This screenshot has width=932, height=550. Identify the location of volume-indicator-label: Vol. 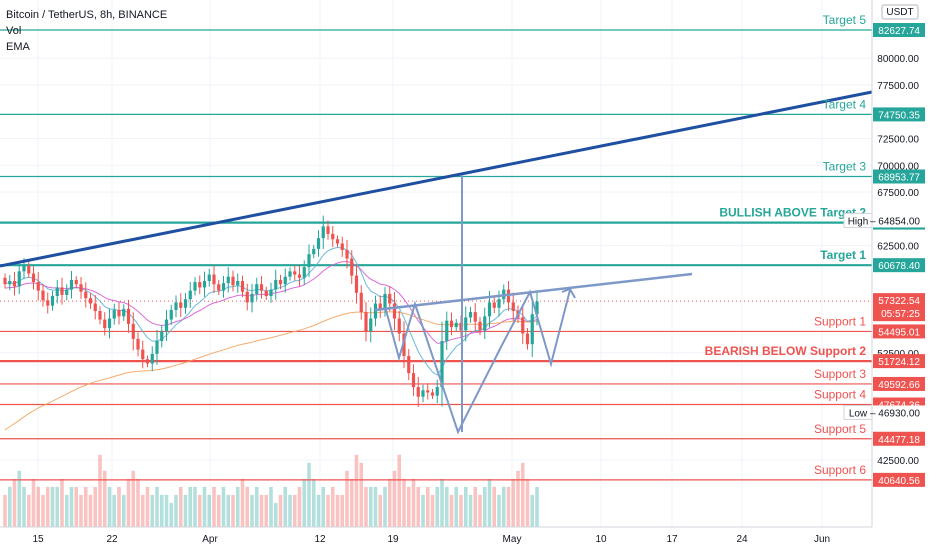
(14, 31).